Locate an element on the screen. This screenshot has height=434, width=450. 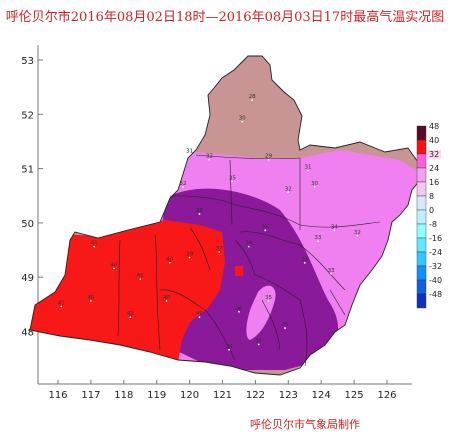
legend-label: -32 is located at coordinates (435, 266).